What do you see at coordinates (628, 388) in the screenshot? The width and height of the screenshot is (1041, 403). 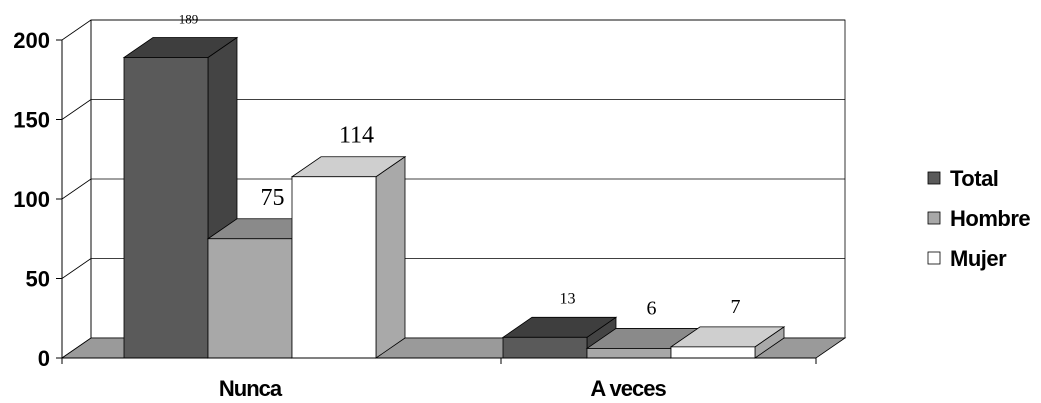 I see `category-label-1: A veces` at bounding box center [628, 388].